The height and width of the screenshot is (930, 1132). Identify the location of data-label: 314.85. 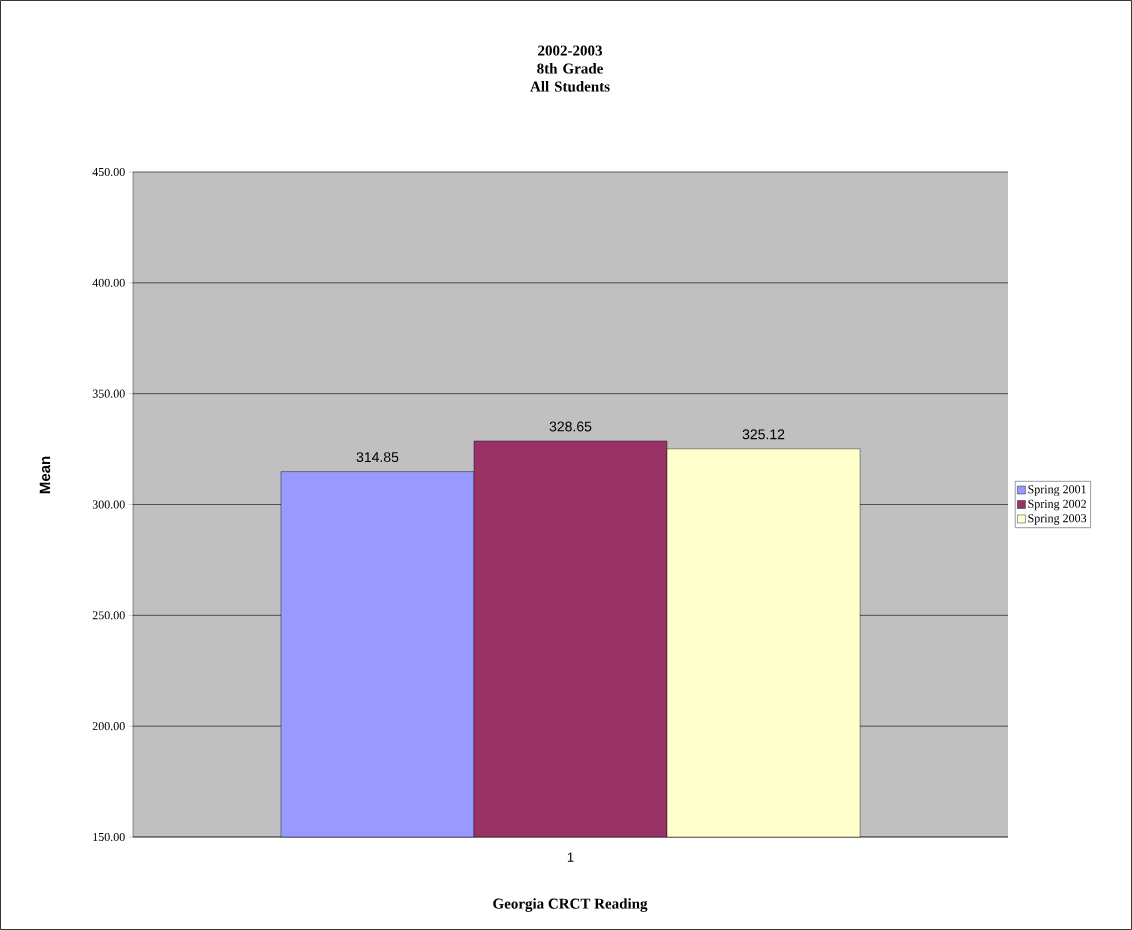
(377, 457).